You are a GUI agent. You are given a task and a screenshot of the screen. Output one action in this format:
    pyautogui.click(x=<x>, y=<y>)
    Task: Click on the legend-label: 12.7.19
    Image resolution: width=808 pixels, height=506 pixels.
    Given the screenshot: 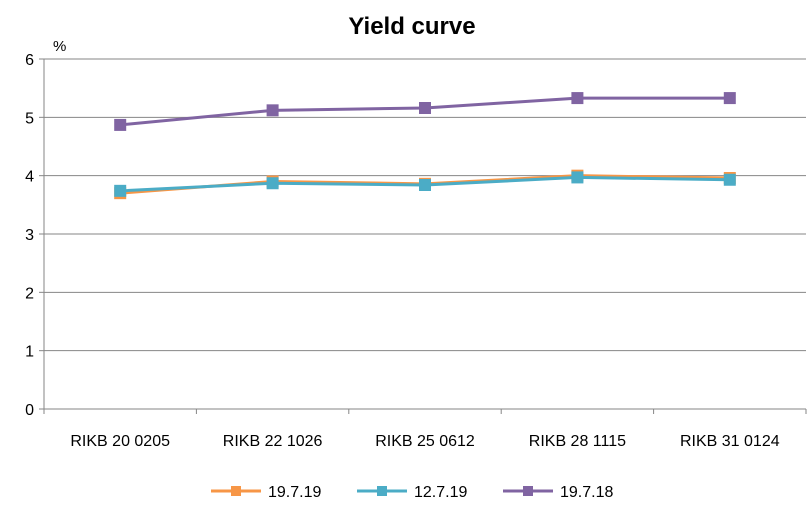 What is the action you would take?
    pyautogui.click(x=440, y=492)
    